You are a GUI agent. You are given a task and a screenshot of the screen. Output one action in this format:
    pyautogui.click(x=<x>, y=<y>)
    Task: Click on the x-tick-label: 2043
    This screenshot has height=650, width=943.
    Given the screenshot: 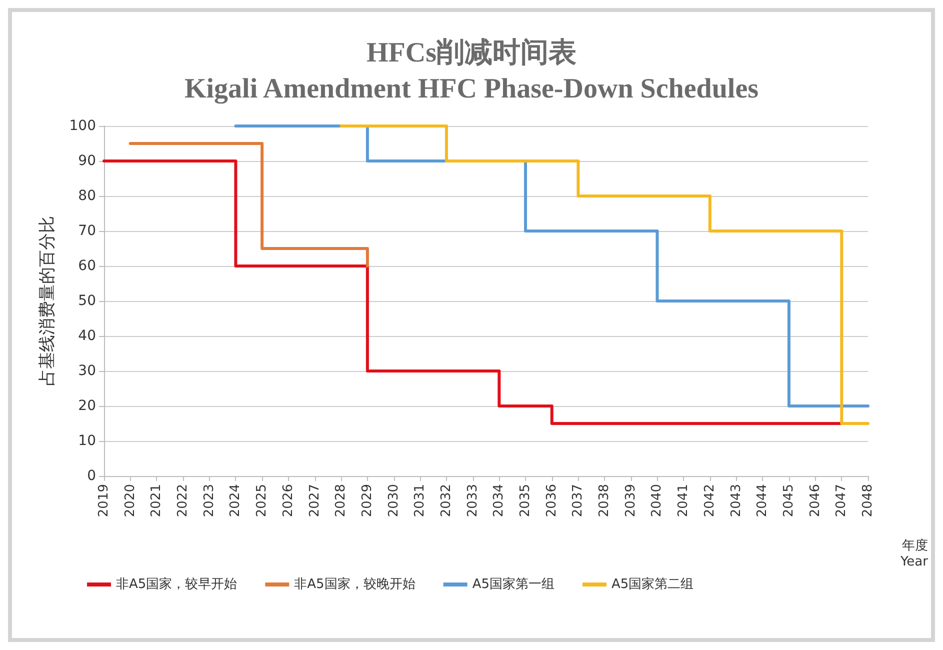 What is the action you would take?
    pyautogui.click(x=736, y=501)
    